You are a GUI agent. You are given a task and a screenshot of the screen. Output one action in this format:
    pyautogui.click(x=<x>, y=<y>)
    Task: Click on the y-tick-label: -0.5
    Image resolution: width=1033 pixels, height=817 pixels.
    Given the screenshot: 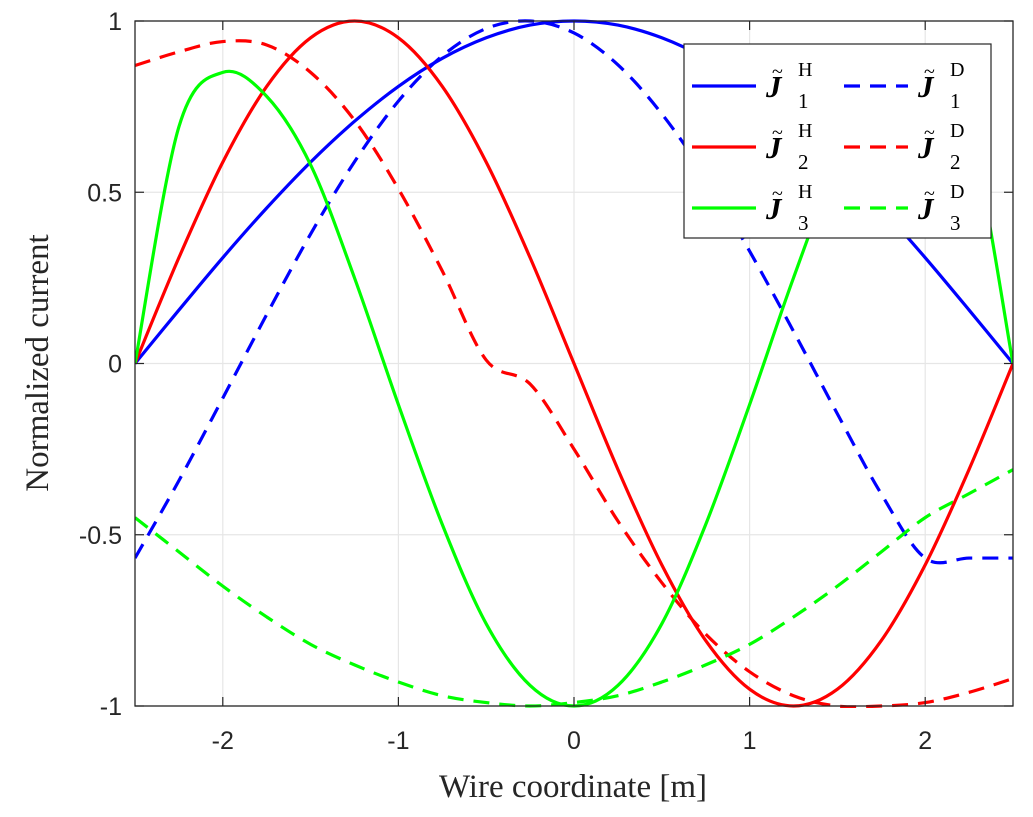 What is the action you would take?
    pyautogui.click(x=100, y=536)
    